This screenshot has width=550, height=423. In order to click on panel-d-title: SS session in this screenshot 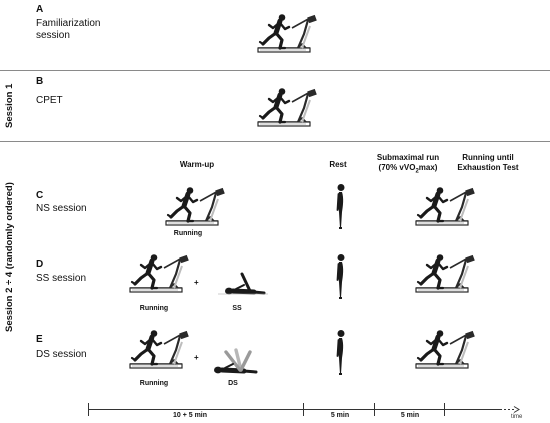, I will do `click(61, 278)`.